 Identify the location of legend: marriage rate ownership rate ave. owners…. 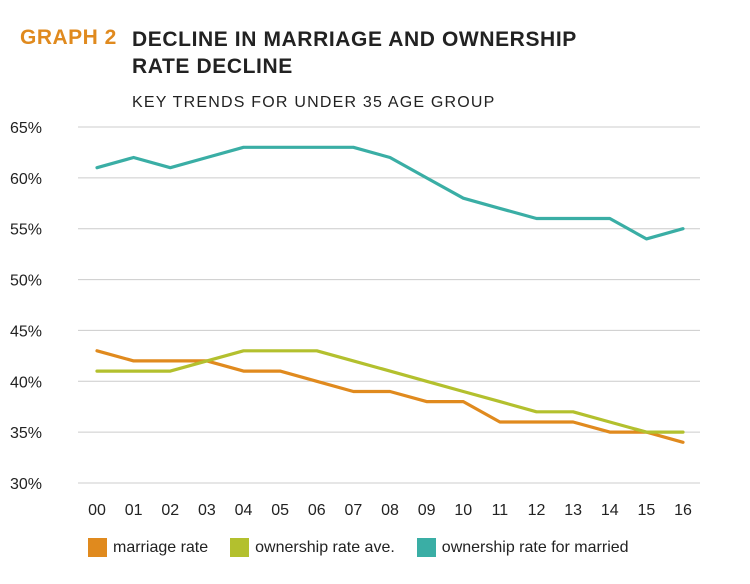
(369, 547).